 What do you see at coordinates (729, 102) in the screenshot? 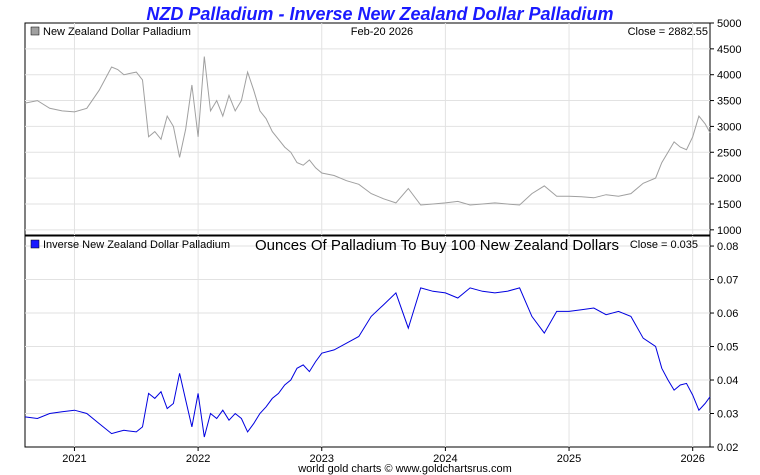
I see `top-ytick-label: 3500` at bounding box center [729, 102].